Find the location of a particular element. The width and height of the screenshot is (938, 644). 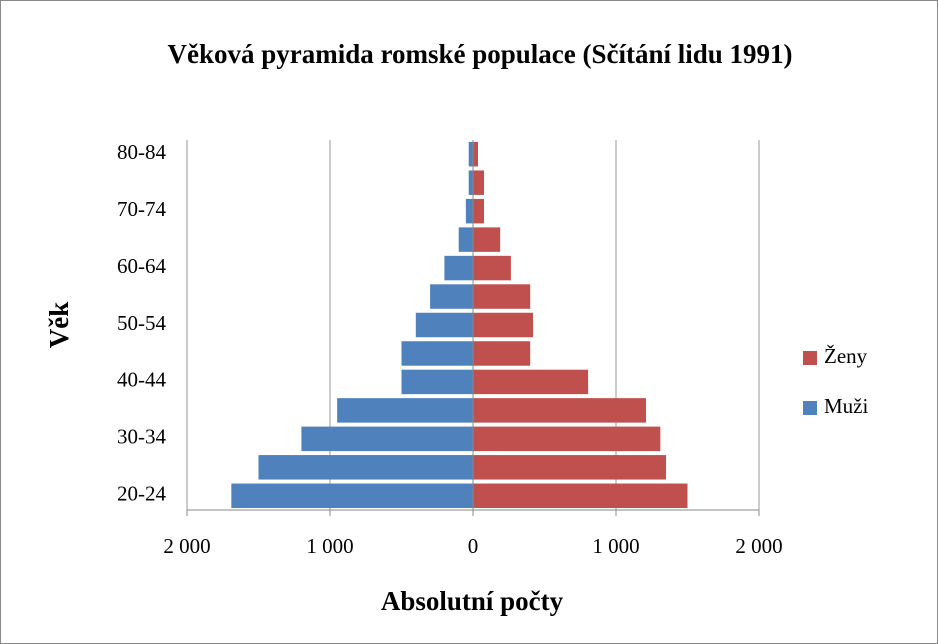

x-tick-label: 0 is located at coordinates (473, 546).